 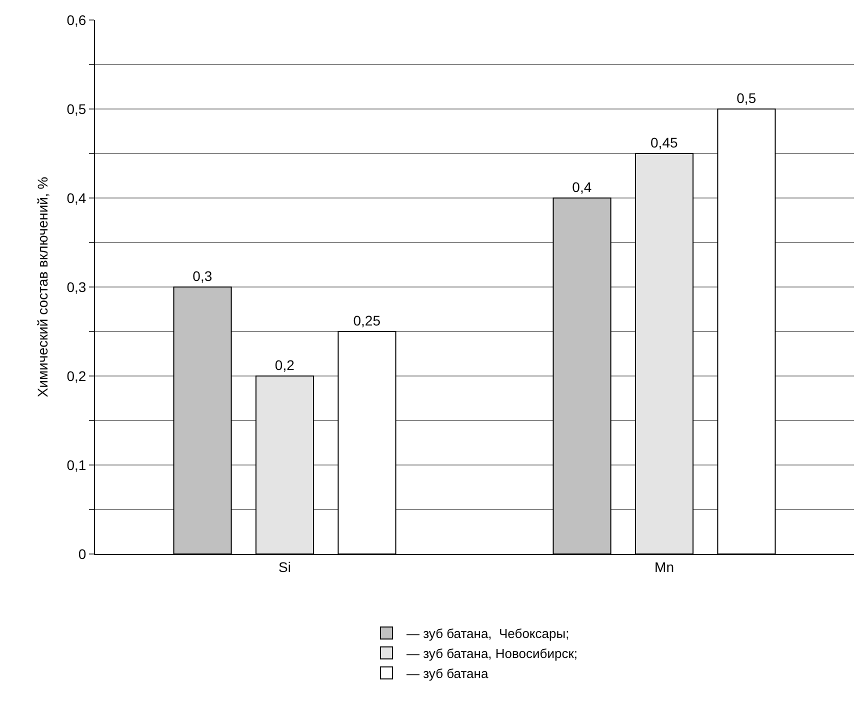 What do you see at coordinates (664, 566) in the screenshot?
I see `x-tick-label: Mn` at bounding box center [664, 566].